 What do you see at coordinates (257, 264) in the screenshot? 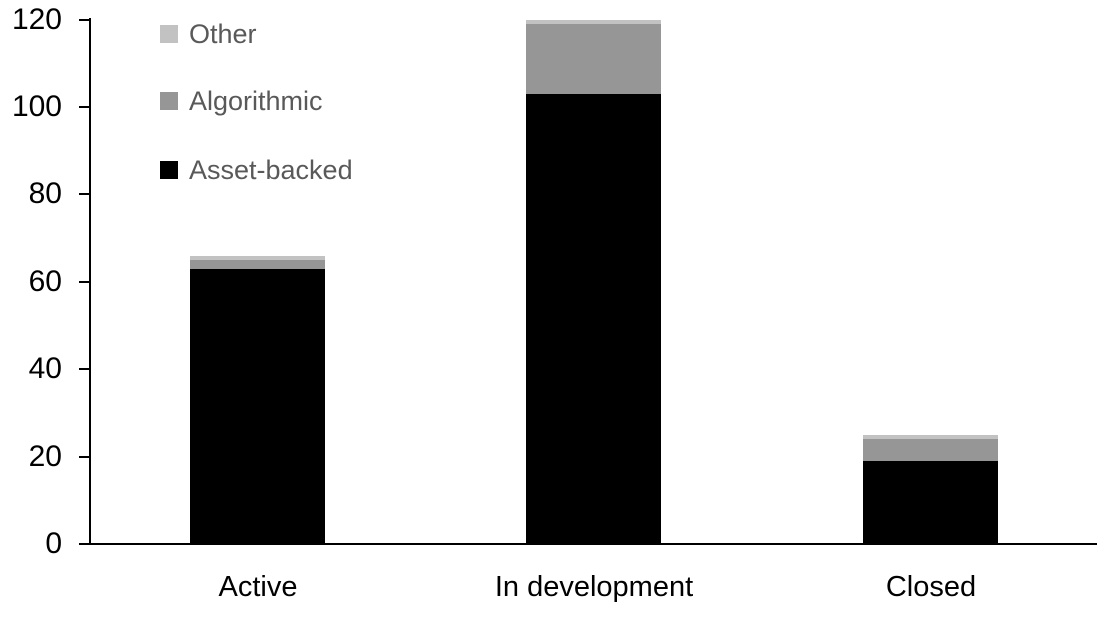
I see `bar-segment-algorithmic-active` at bounding box center [257, 264].